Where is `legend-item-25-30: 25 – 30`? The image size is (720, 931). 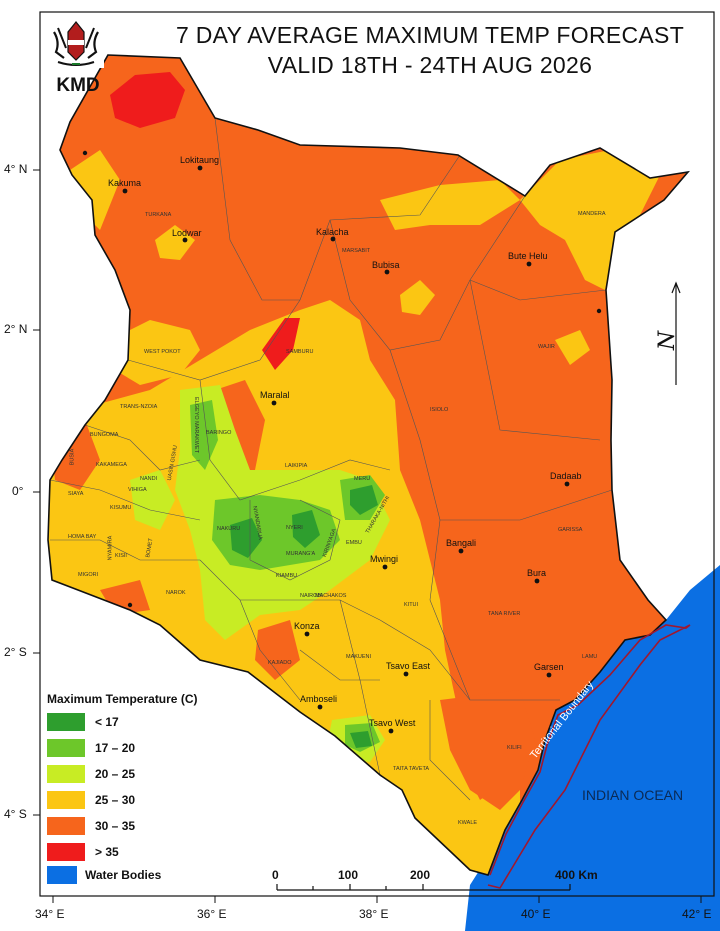
legend-item-25-30: 25 – 30 is located at coordinates (122, 800).